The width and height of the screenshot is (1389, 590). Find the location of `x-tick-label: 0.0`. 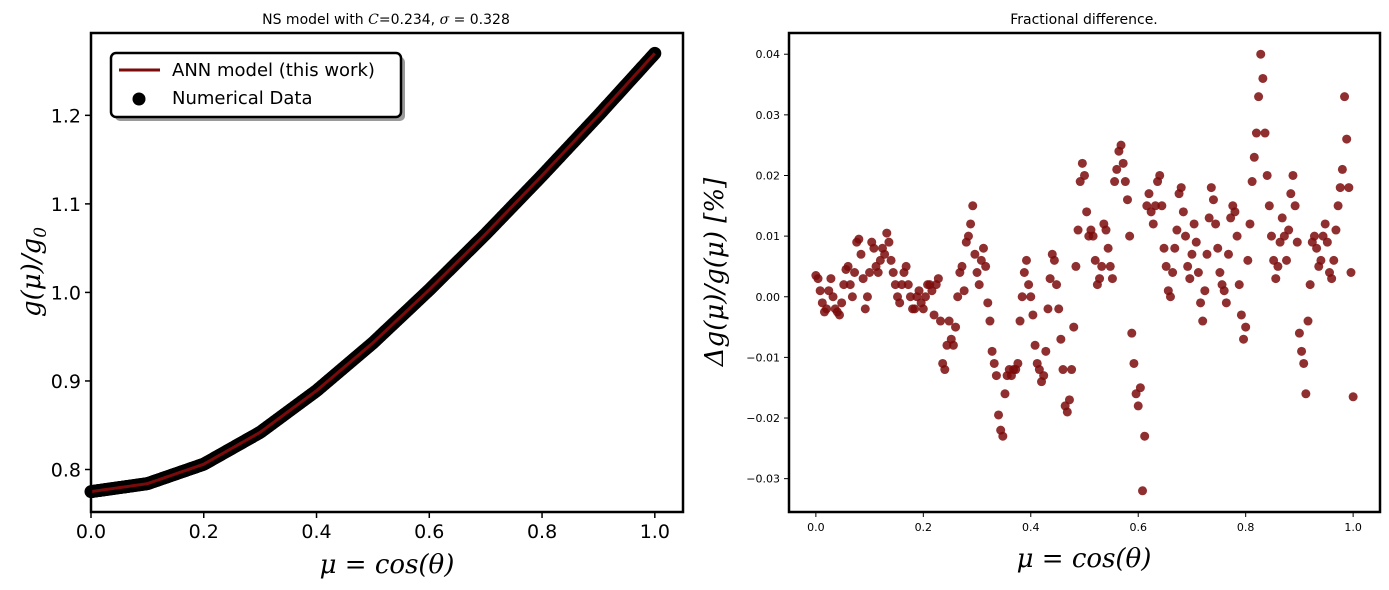

x-tick-label: 0.0 is located at coordinates (91, 532).